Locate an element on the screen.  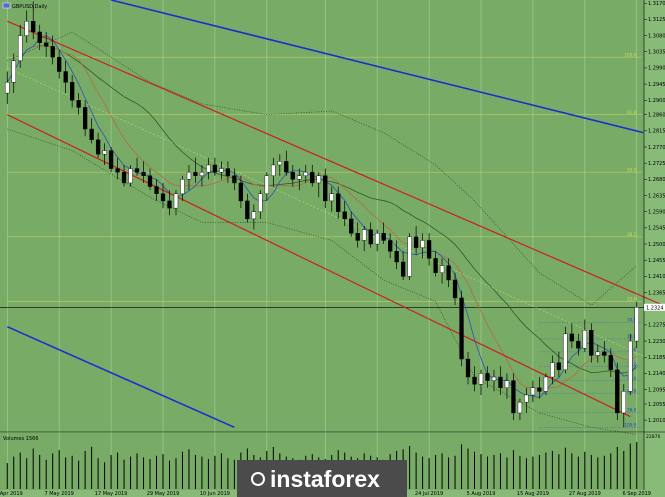
price-tick-label: 1.2900 is located at coordinates (656, 101).